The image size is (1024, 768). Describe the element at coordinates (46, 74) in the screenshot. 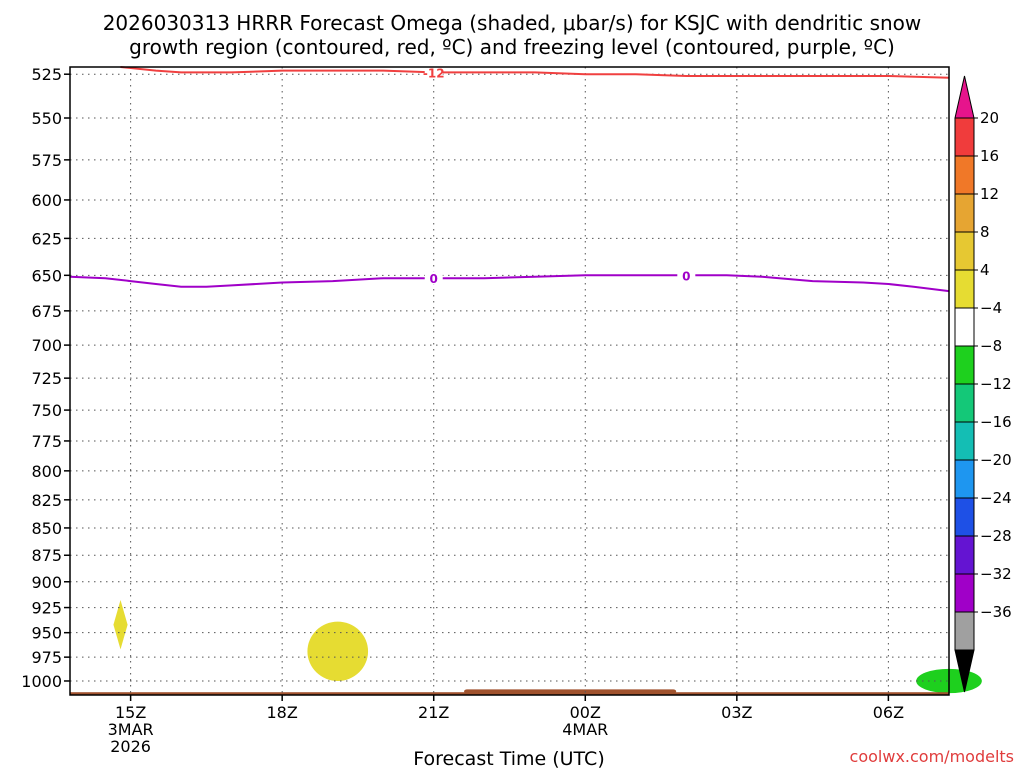

I see `y-tick-label-0: 525` at that location.